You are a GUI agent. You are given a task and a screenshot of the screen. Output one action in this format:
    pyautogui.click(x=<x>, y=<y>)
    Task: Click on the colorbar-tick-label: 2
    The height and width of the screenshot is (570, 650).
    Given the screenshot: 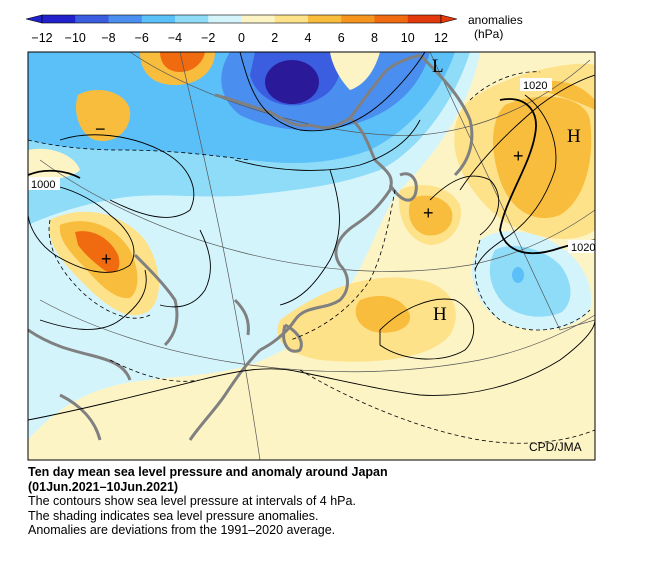 What is the action you would take?
    pyautogui.click(x=274, y=38)
    